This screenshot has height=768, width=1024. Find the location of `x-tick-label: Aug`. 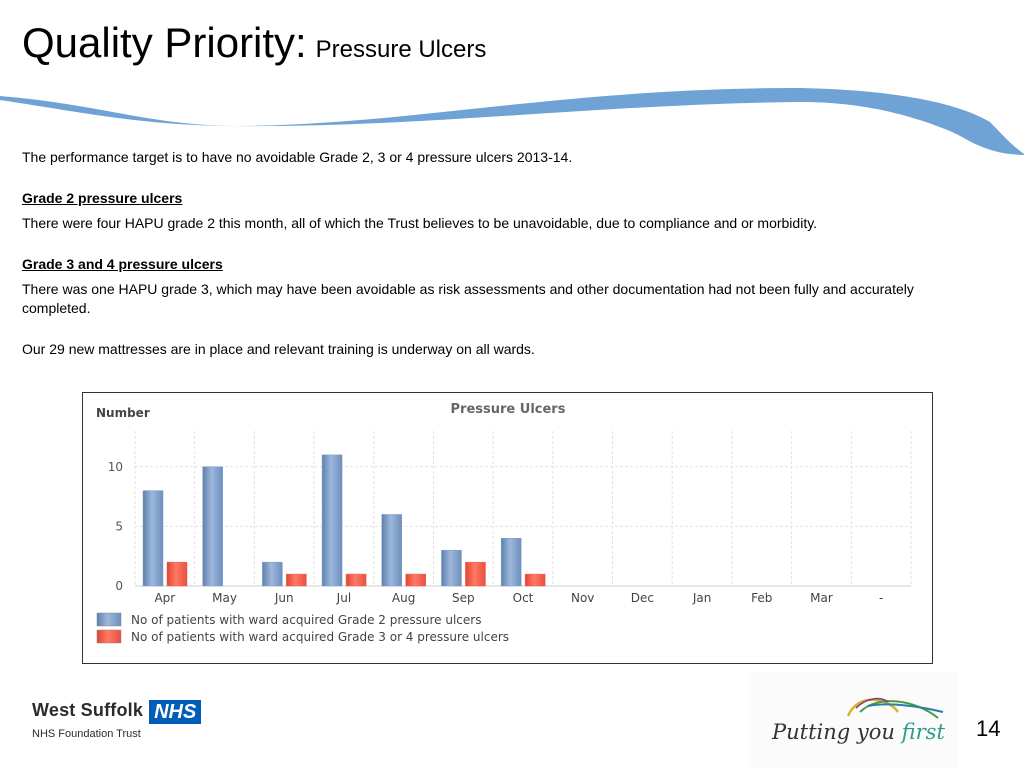

x-tick-label: Aug is located at coordinates (403, 598).